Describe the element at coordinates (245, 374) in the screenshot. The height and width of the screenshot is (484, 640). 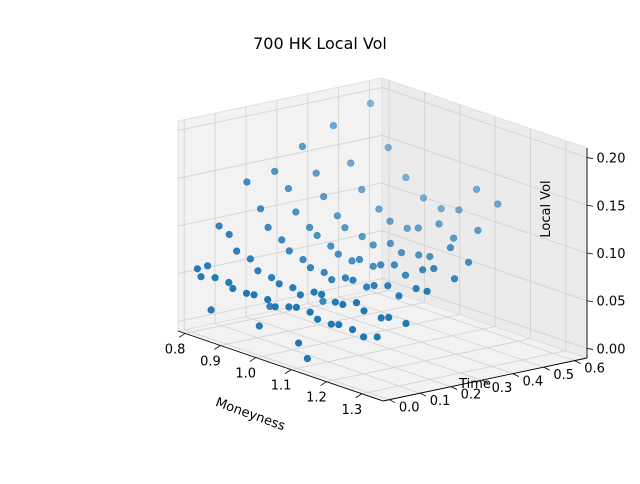
I see `x-tick-label: 1.0` at that location.